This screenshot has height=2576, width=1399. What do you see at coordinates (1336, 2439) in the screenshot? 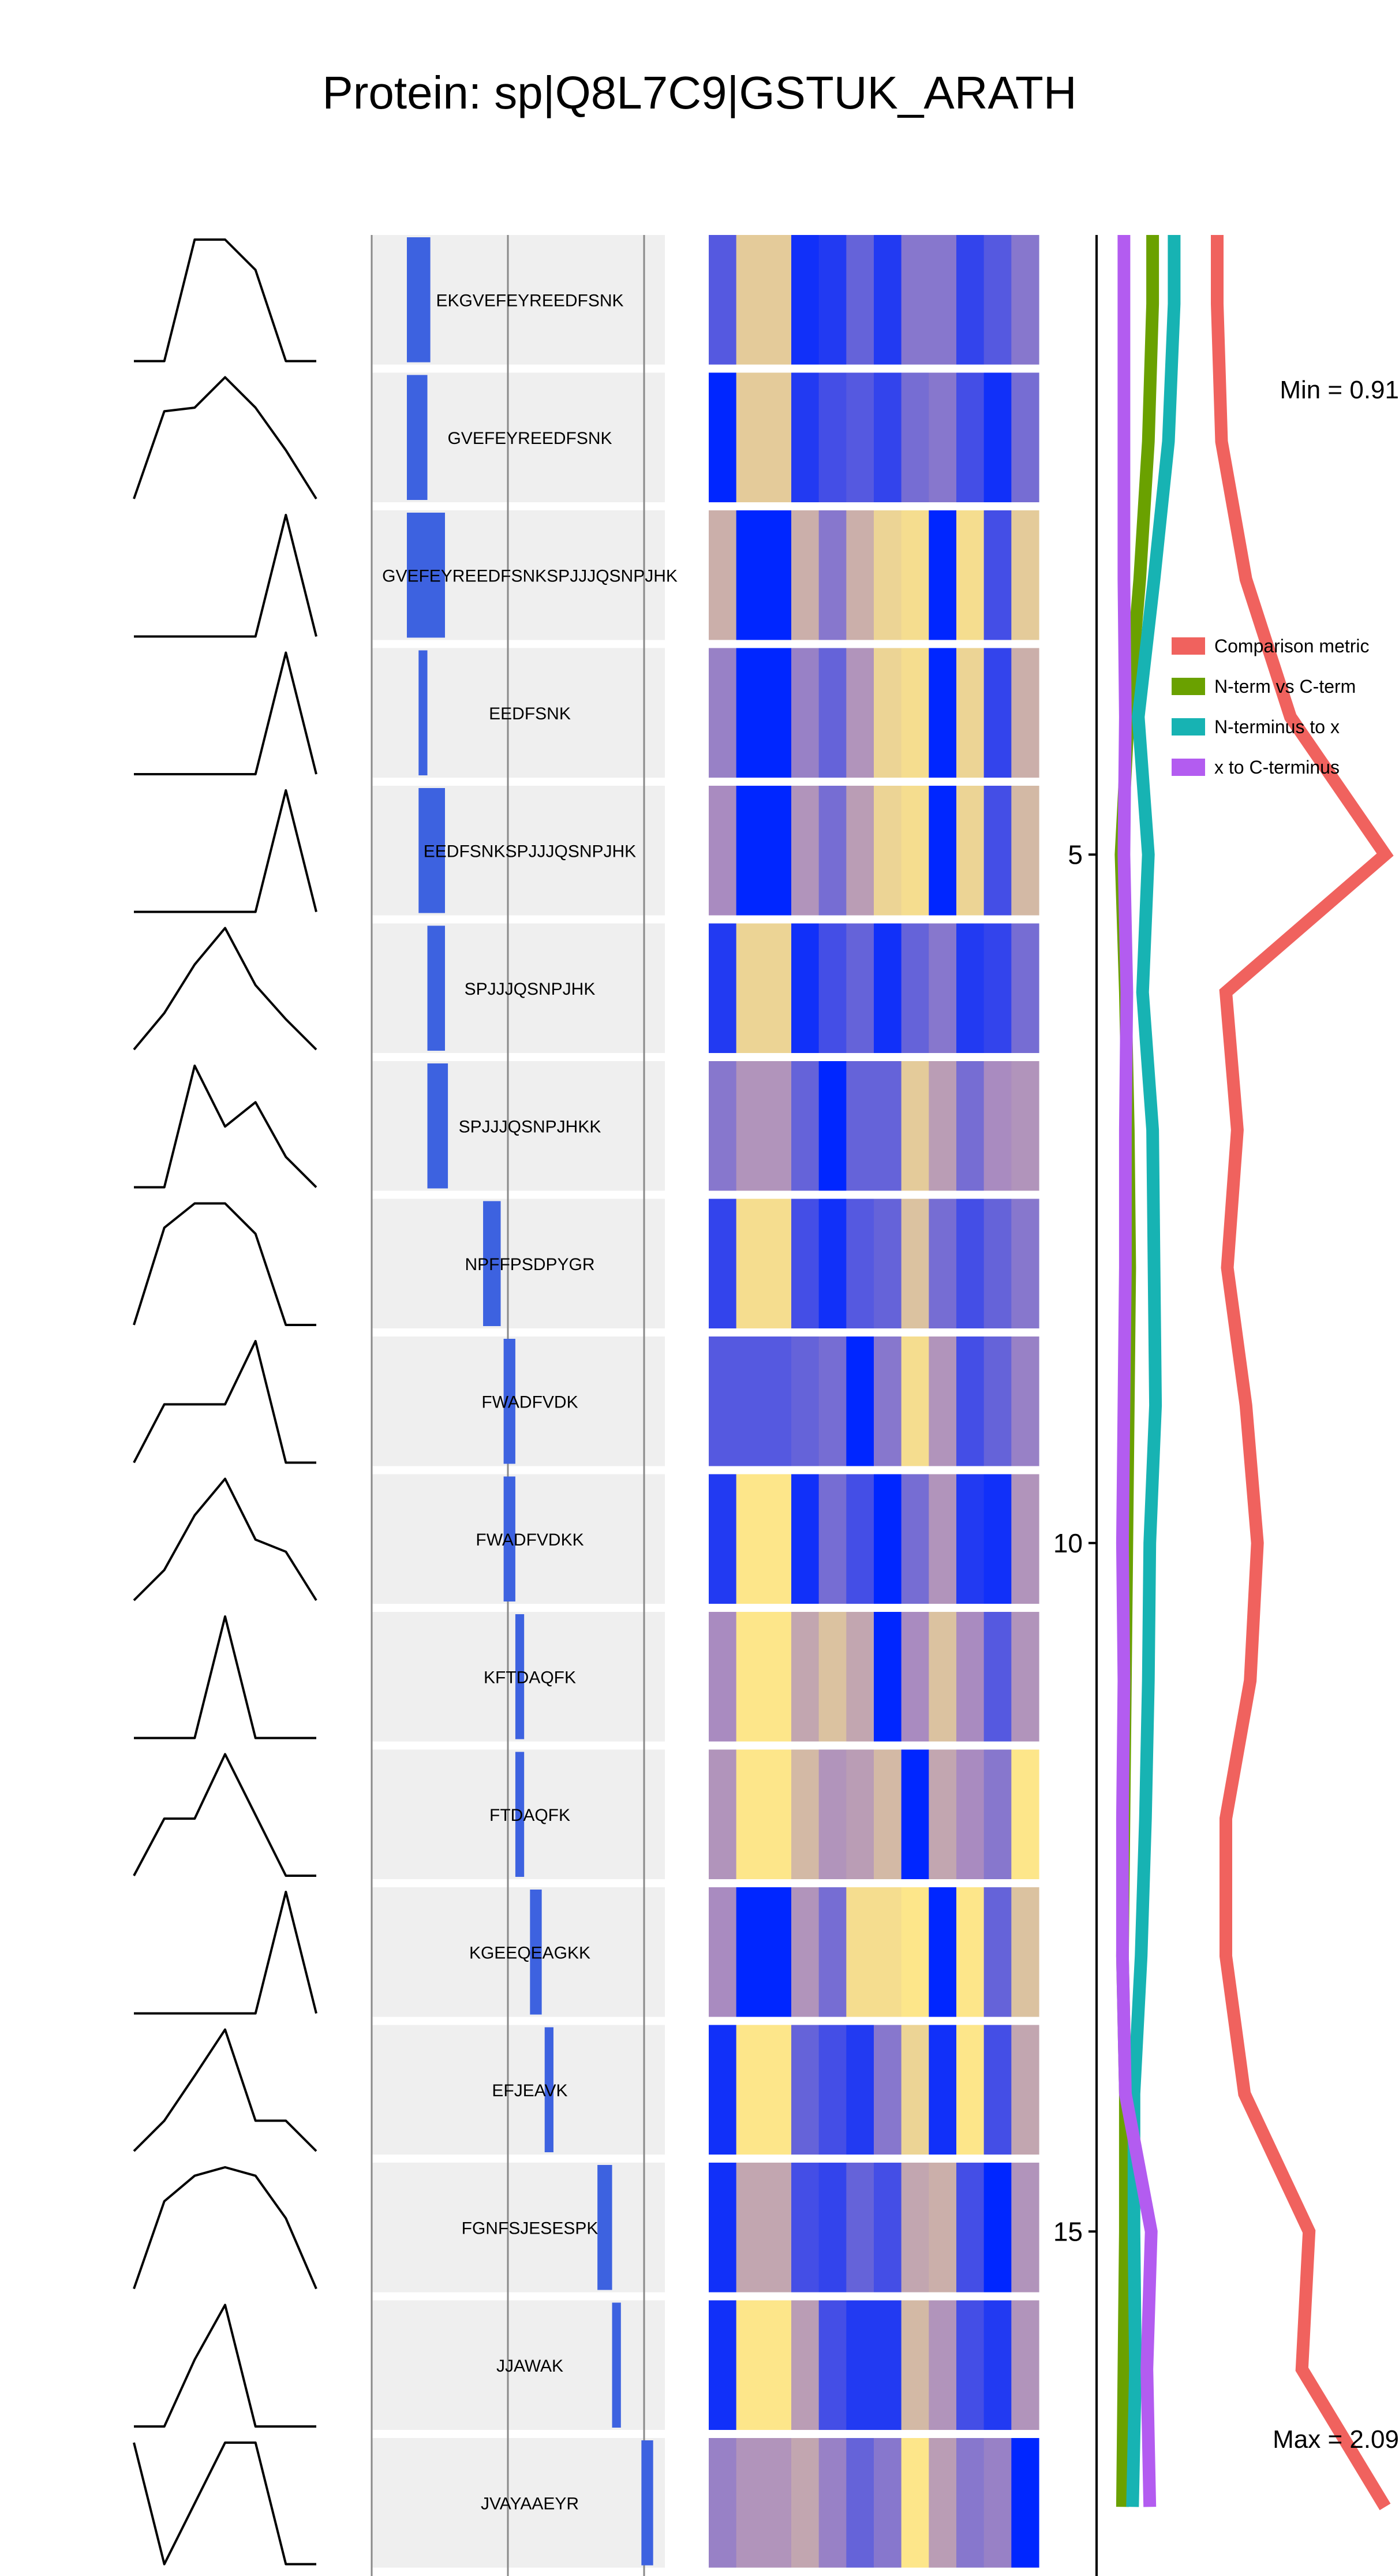
I see `max-value-label: Max = 2.09` at bounding box center [1336, 2439].